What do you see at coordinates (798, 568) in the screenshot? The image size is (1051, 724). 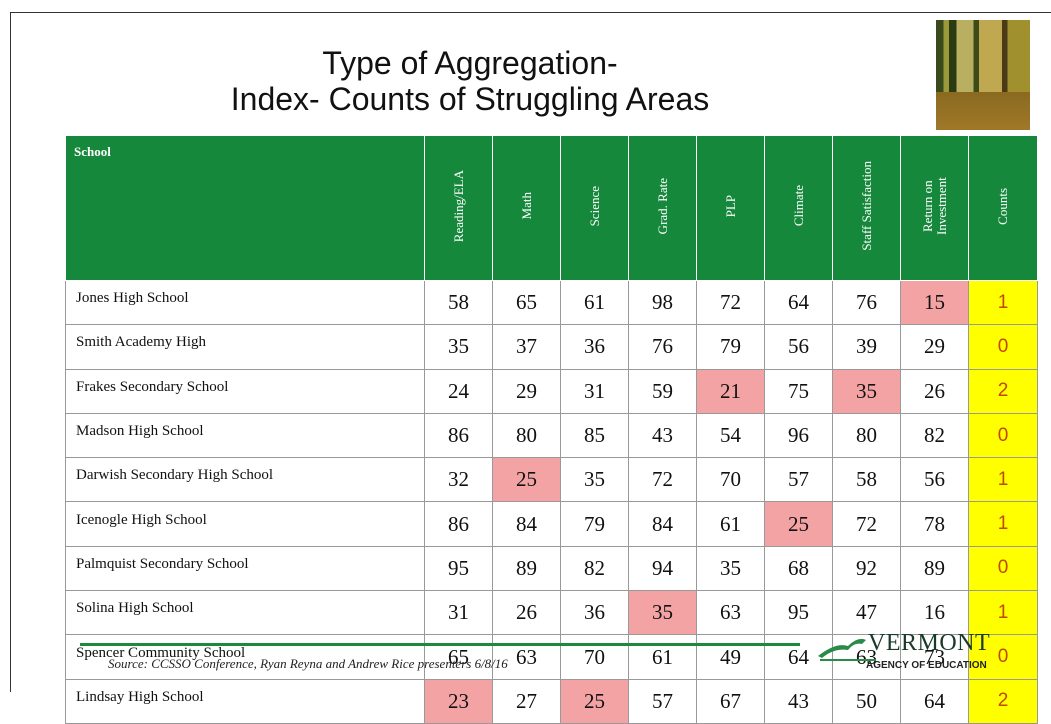 I see `score-cell: 68` at bounding box center [798, 568].